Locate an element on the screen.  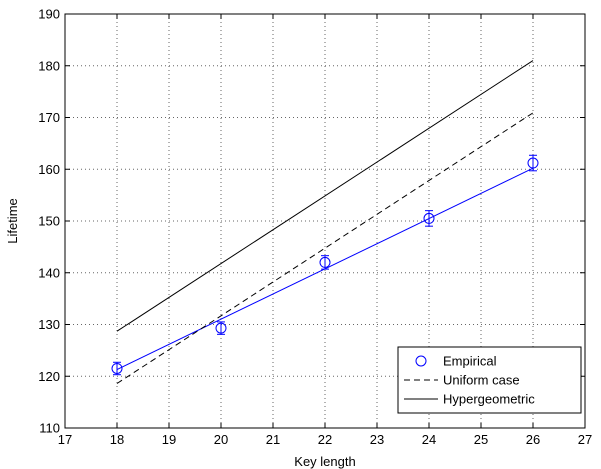
x-tick-label: 22 is located at coordinates (325, 439).